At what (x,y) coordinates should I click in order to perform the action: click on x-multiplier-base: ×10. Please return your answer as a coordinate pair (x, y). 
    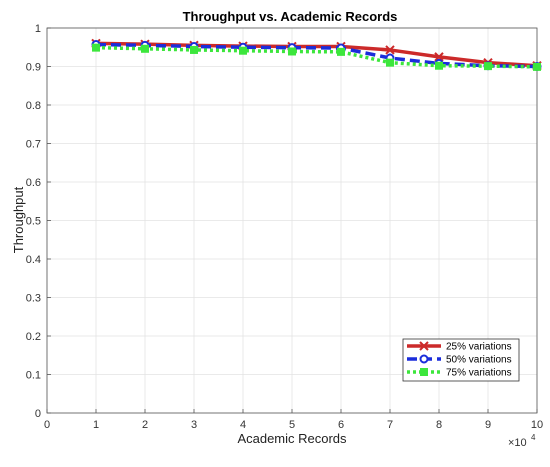
    Looking at the image, I should click on (517, 443).